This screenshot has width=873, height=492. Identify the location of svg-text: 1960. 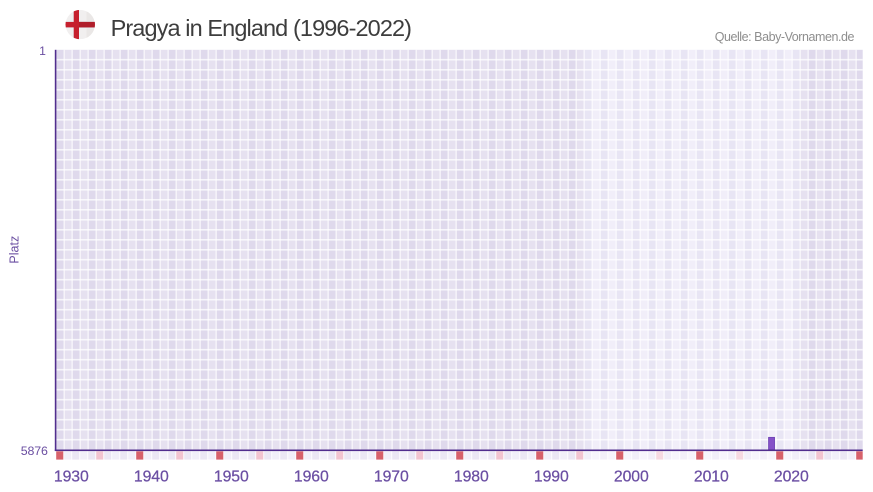
(311, 476).